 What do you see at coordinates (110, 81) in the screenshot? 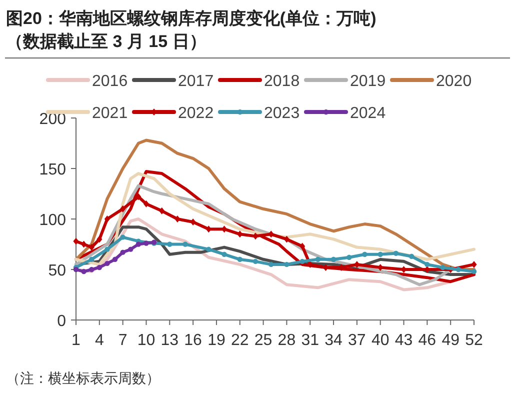
I see `legend-label: 2016` at bounding box center [110, 81].